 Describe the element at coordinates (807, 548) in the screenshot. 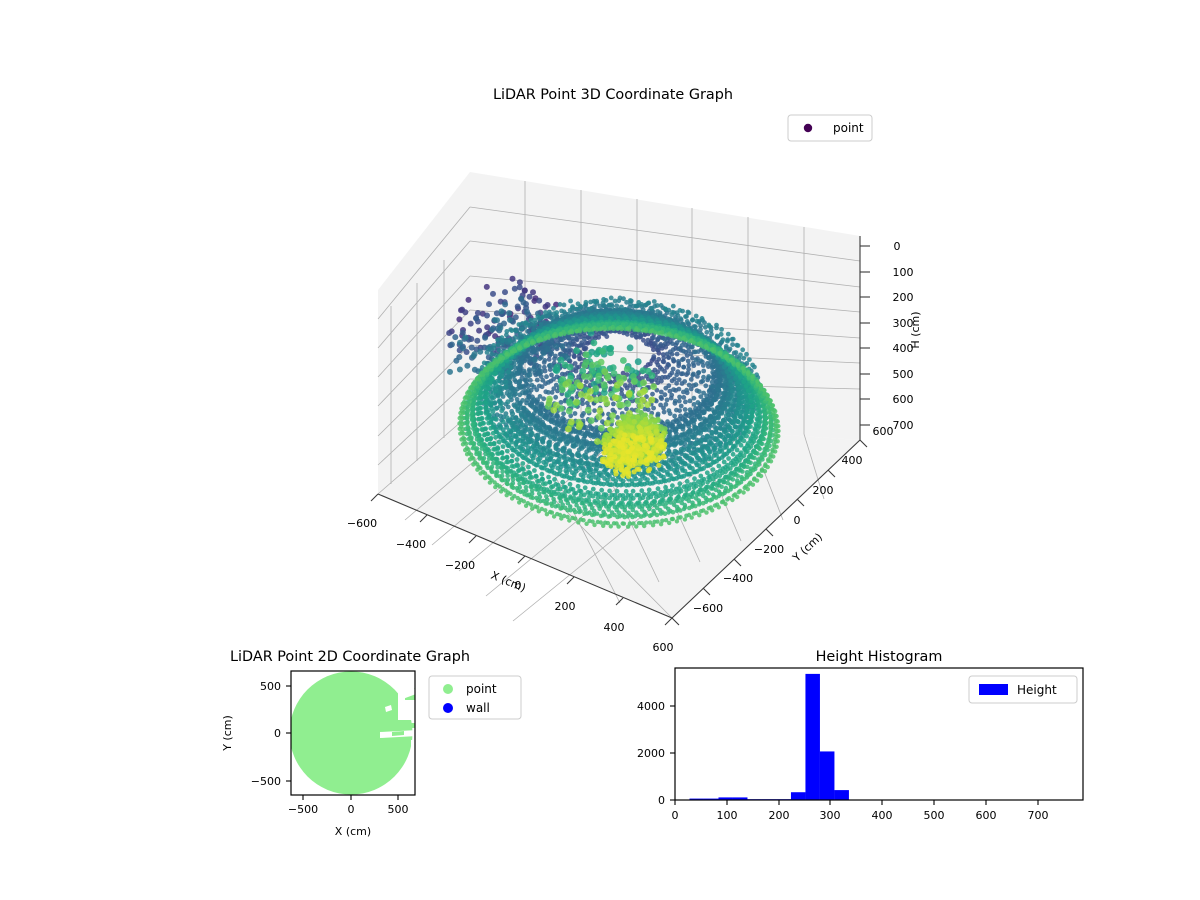

I see `y-axis-label-3d: Y (cm)` at that location.